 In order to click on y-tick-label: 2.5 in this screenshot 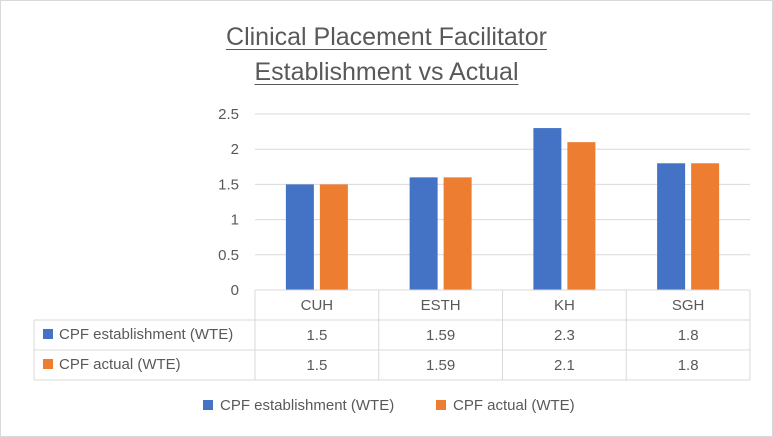, I will do `click(228, 114)`.